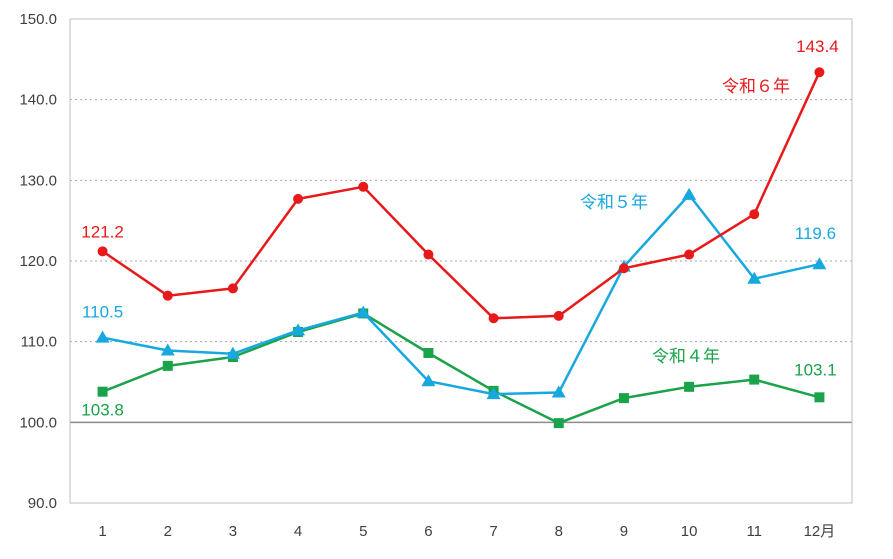 The image size is (893, 559). I want to click on x-tick-label: 6, so click(428, 531).